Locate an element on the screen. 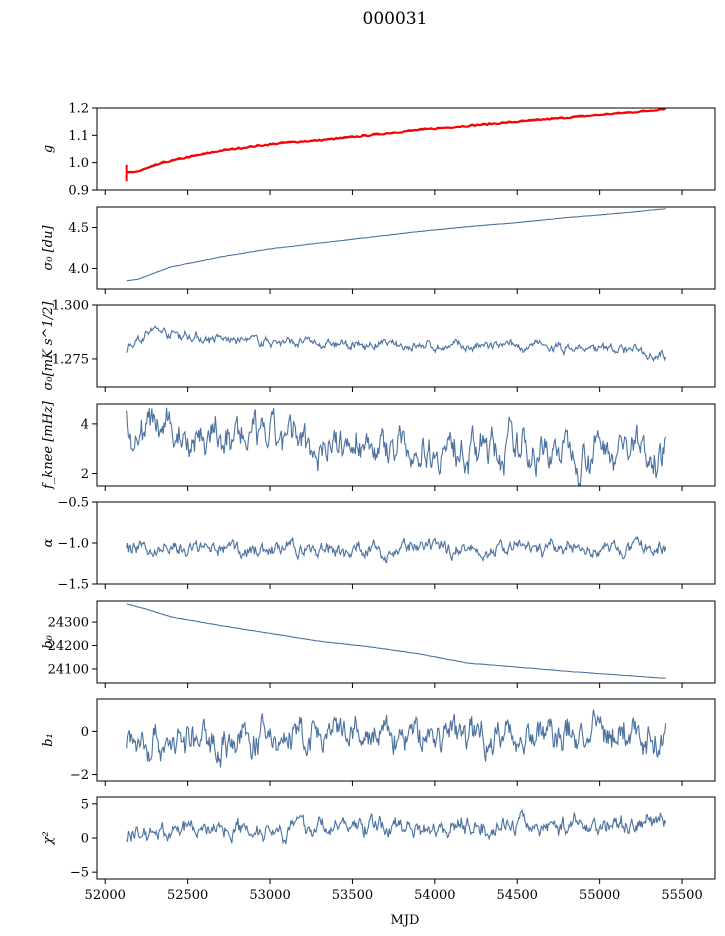 This screenshot has height=936, width=725. y-axis-label: α is located at coordinates (48, 542).